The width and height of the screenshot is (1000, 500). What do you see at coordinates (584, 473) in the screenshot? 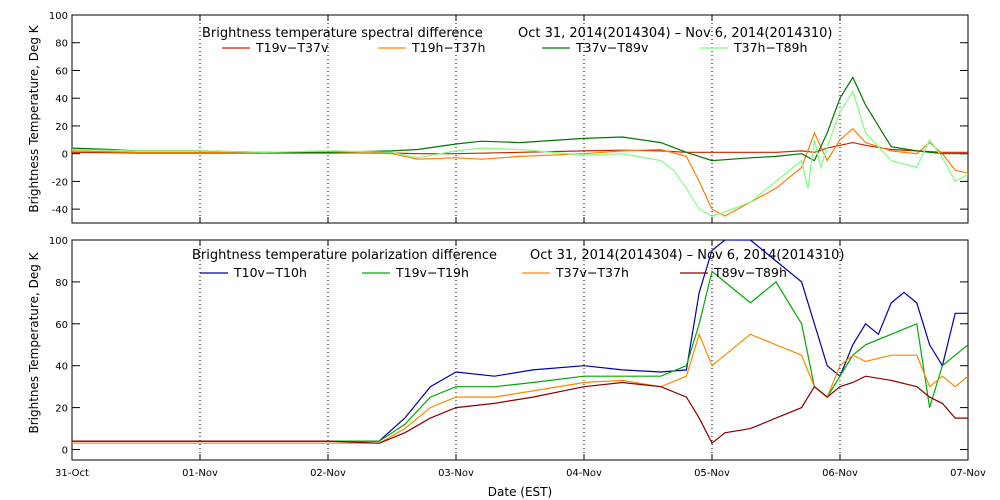
I see `x-tick-label: 04-Nov` at bounding box center [584, 473].